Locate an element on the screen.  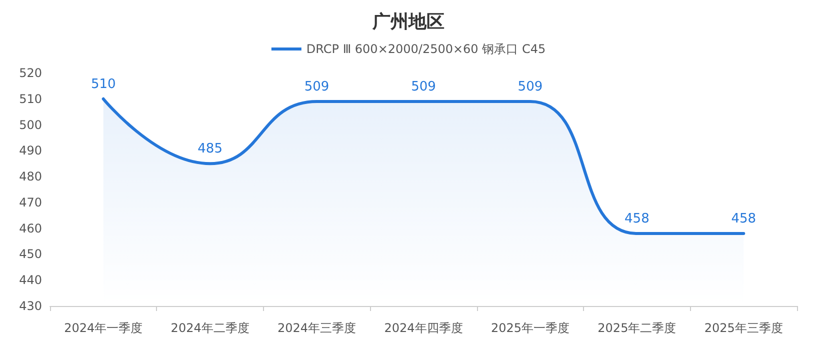
y-tick-label: 500 is located at coordinates (30, 125).